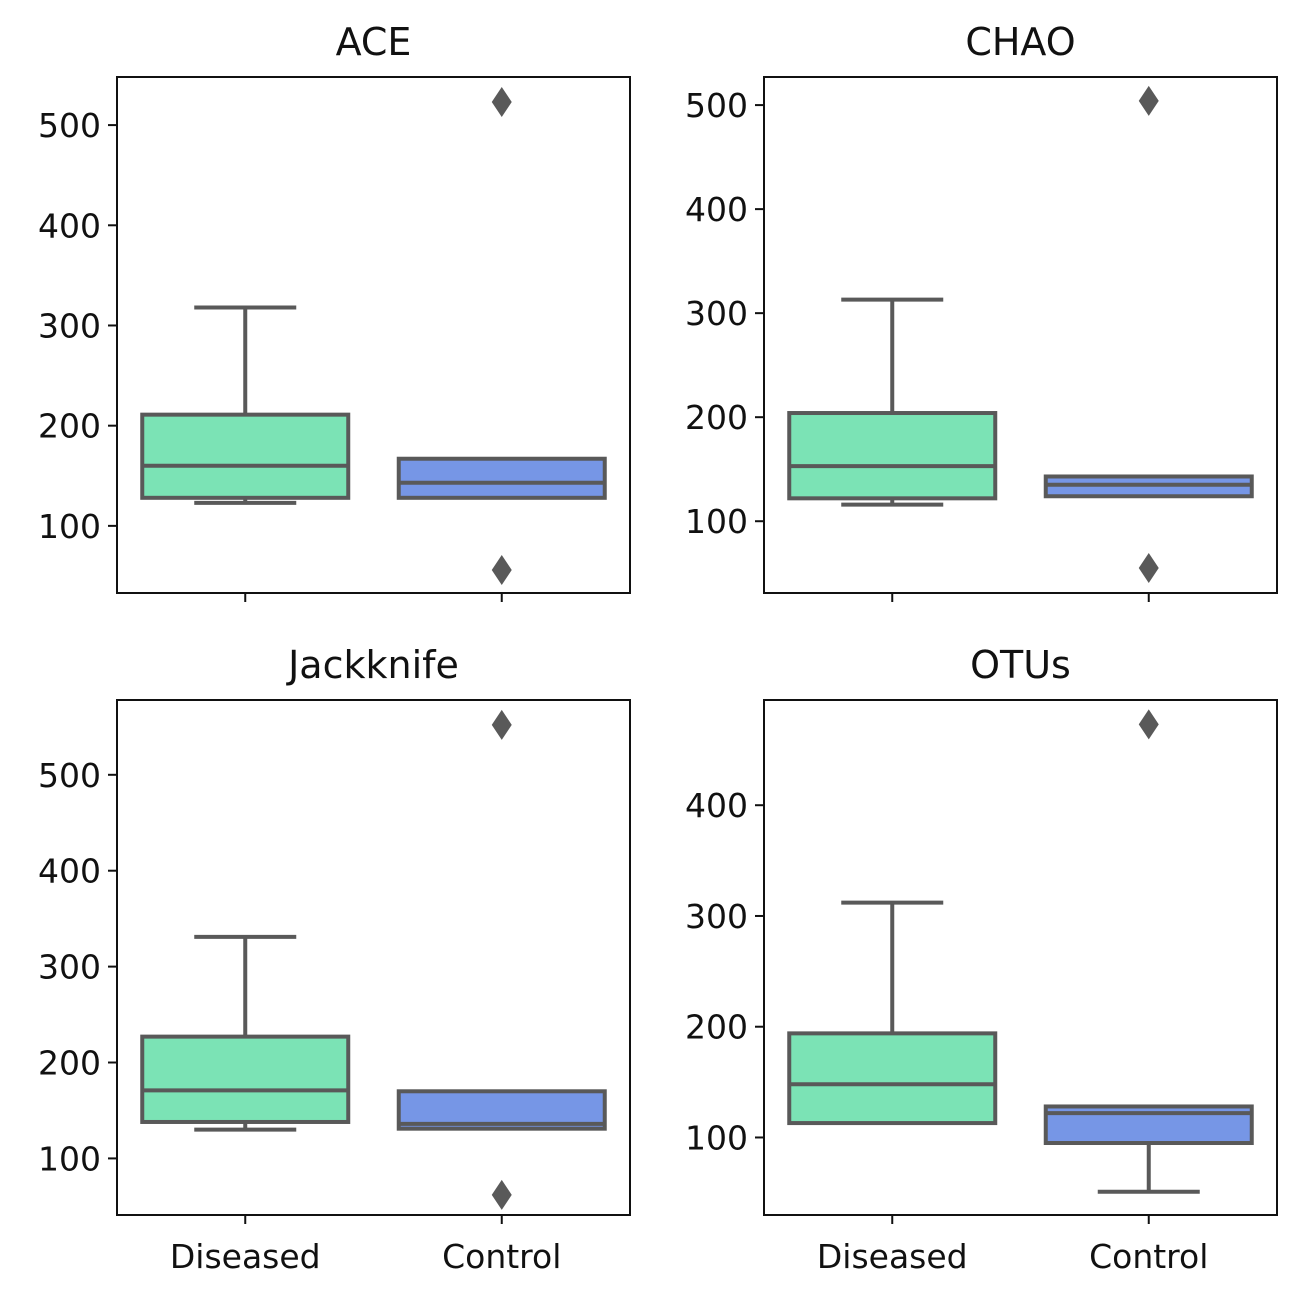 This screenshot has height=1294, width=1299. Describe the element at coordinates (69, 775) in the screenshot. I see `jackknife-ytick-label-500: 500` at that location.